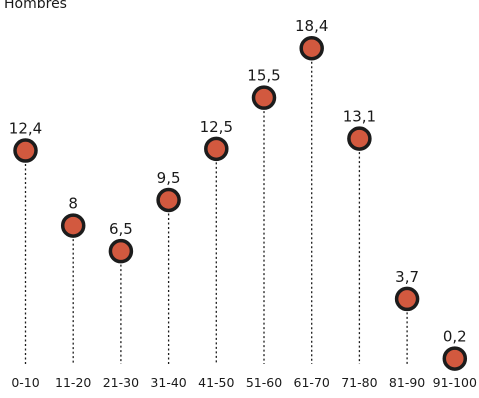 This screenshot has height=398, width=479. What do you see at coordinates (455, 337) in the screenshot?
I see `data-label: 0,2` at bounding box center [455, 337].